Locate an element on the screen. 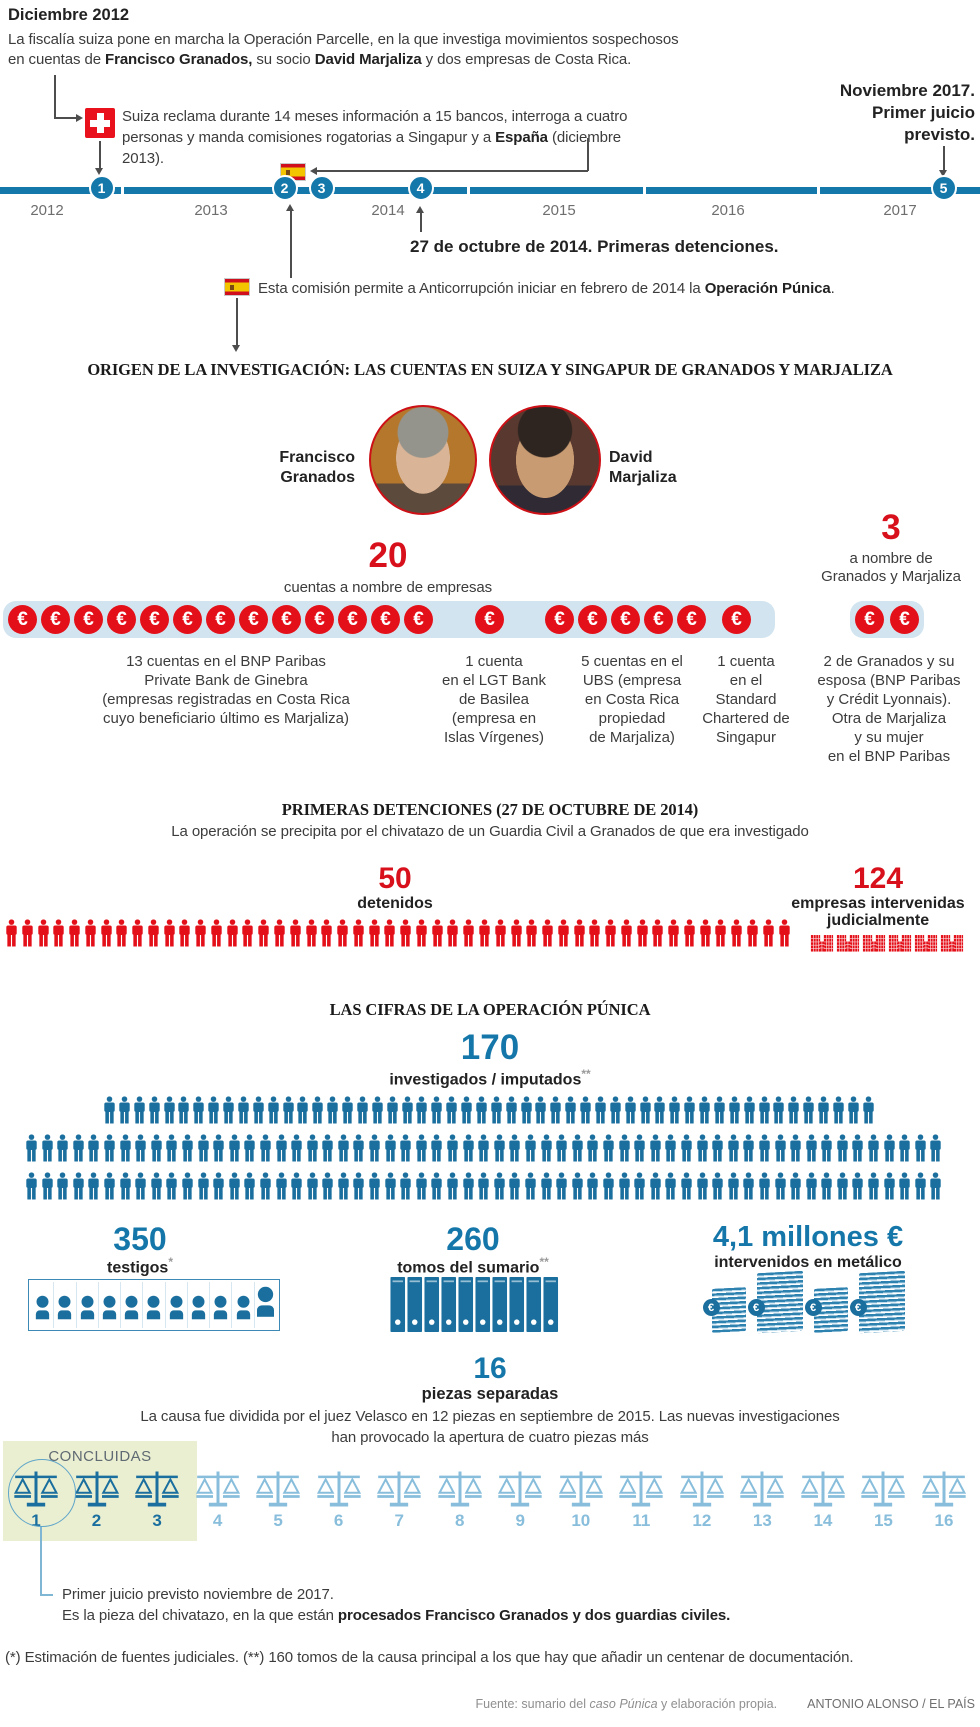 The image size is (980, 1727). footnote-marker: ** is located at coordinates (586, 1074).